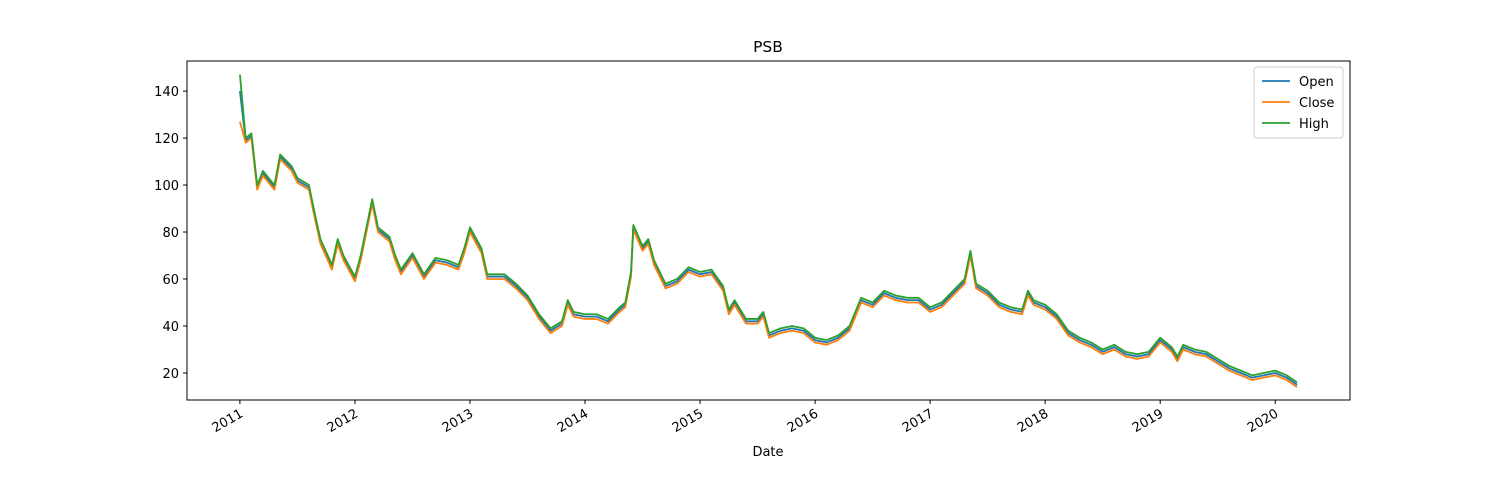 The image size is (1500, 500). Describe the element at coordinates (1316, 103) in the screenshot. I see `legend-label: Close` at that location.